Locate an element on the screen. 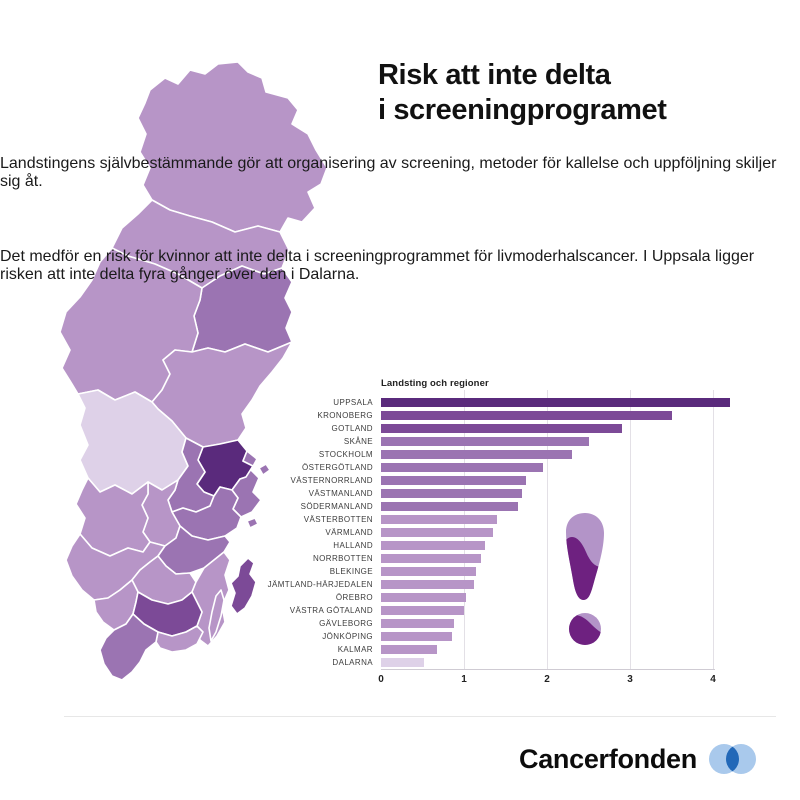 This screenshot has height=800, width=800. axis-tick-label: 4 is located at coordinates (713, 679).